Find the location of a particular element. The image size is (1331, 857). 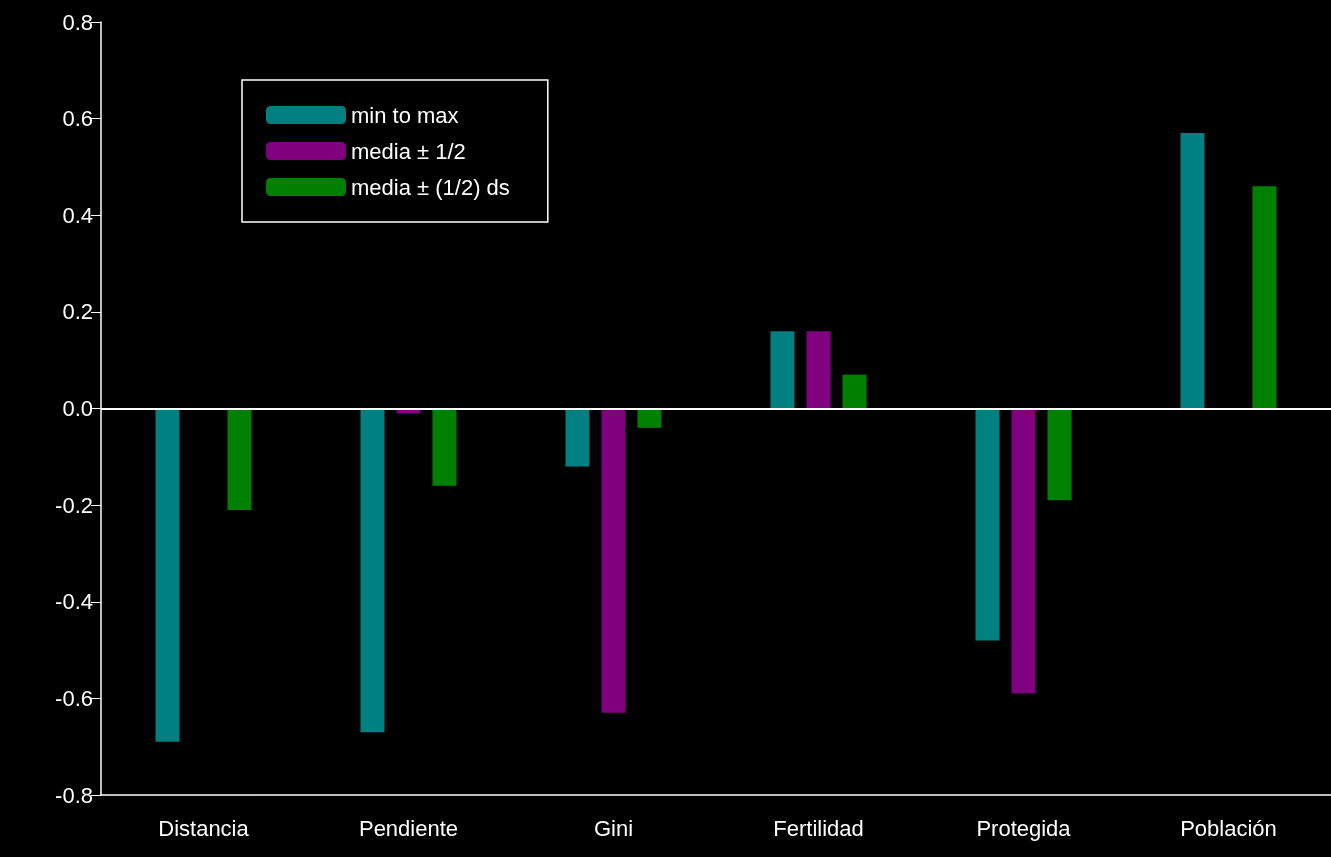

legend-label: media ± 1/2 is located at coordinates (408, 151).